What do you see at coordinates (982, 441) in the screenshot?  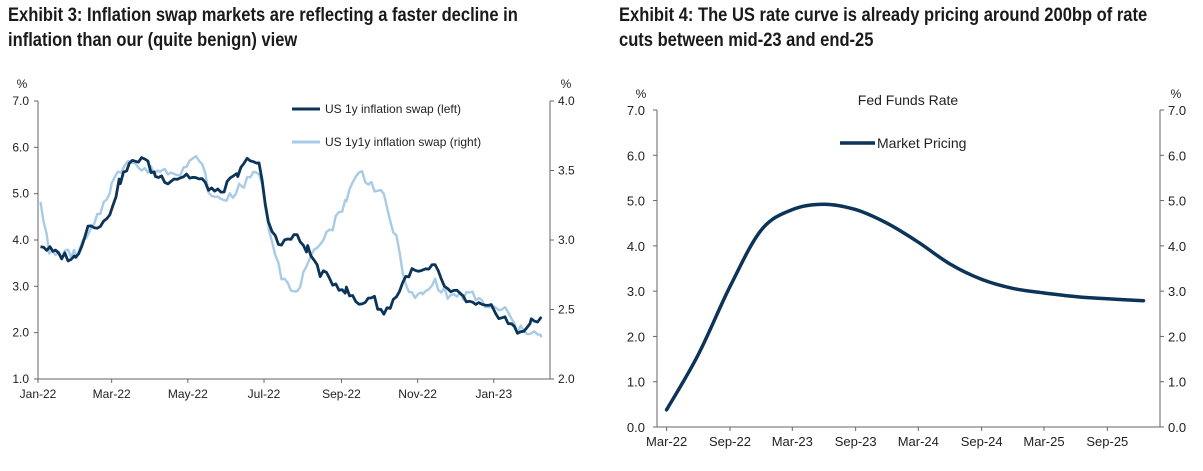 I see `x-tick-label: Sep-24` at bounding box center [982, 441].